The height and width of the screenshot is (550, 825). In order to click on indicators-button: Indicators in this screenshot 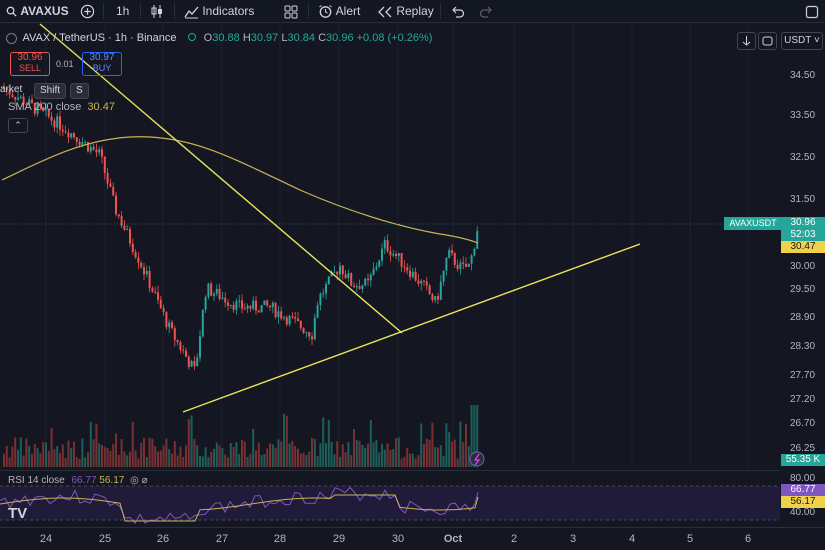, I will do `click(219, 11)`.